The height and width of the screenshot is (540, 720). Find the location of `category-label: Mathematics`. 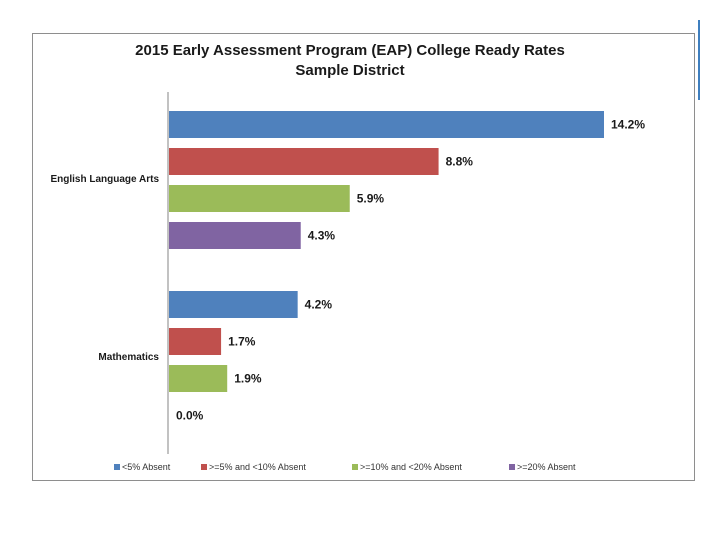

category-label: Mathematics is located at coordinates (128, 357).